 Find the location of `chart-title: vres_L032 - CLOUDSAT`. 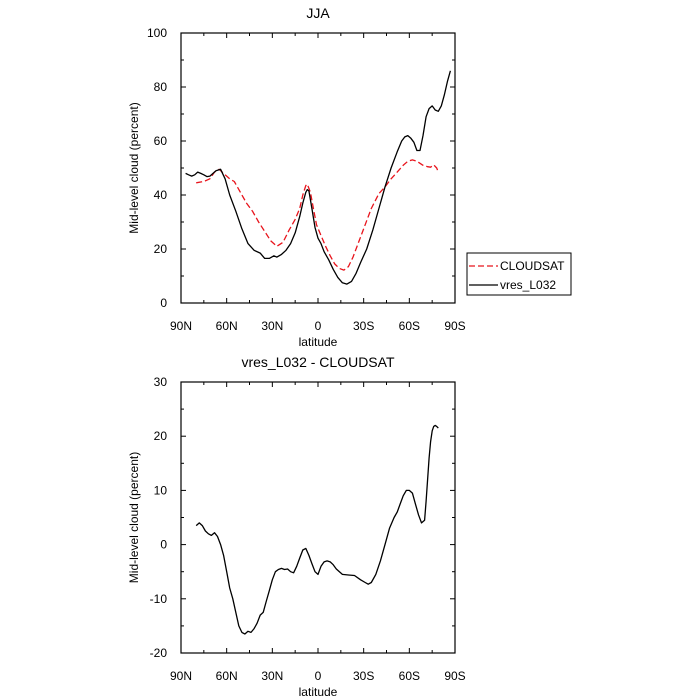

chart-title: vres_L032 - CLOUDSAT is located at coordinates (317, 362).